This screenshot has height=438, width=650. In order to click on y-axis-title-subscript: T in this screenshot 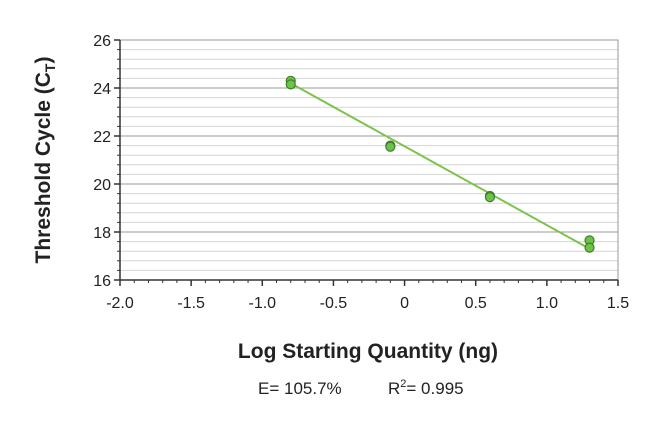, I will do `click(50, 67)`.